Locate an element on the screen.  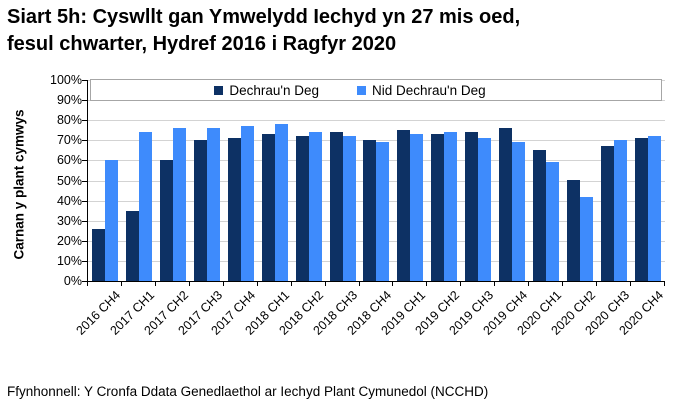
bar-group-2019-ch3 is located at coordinates (478, 180).